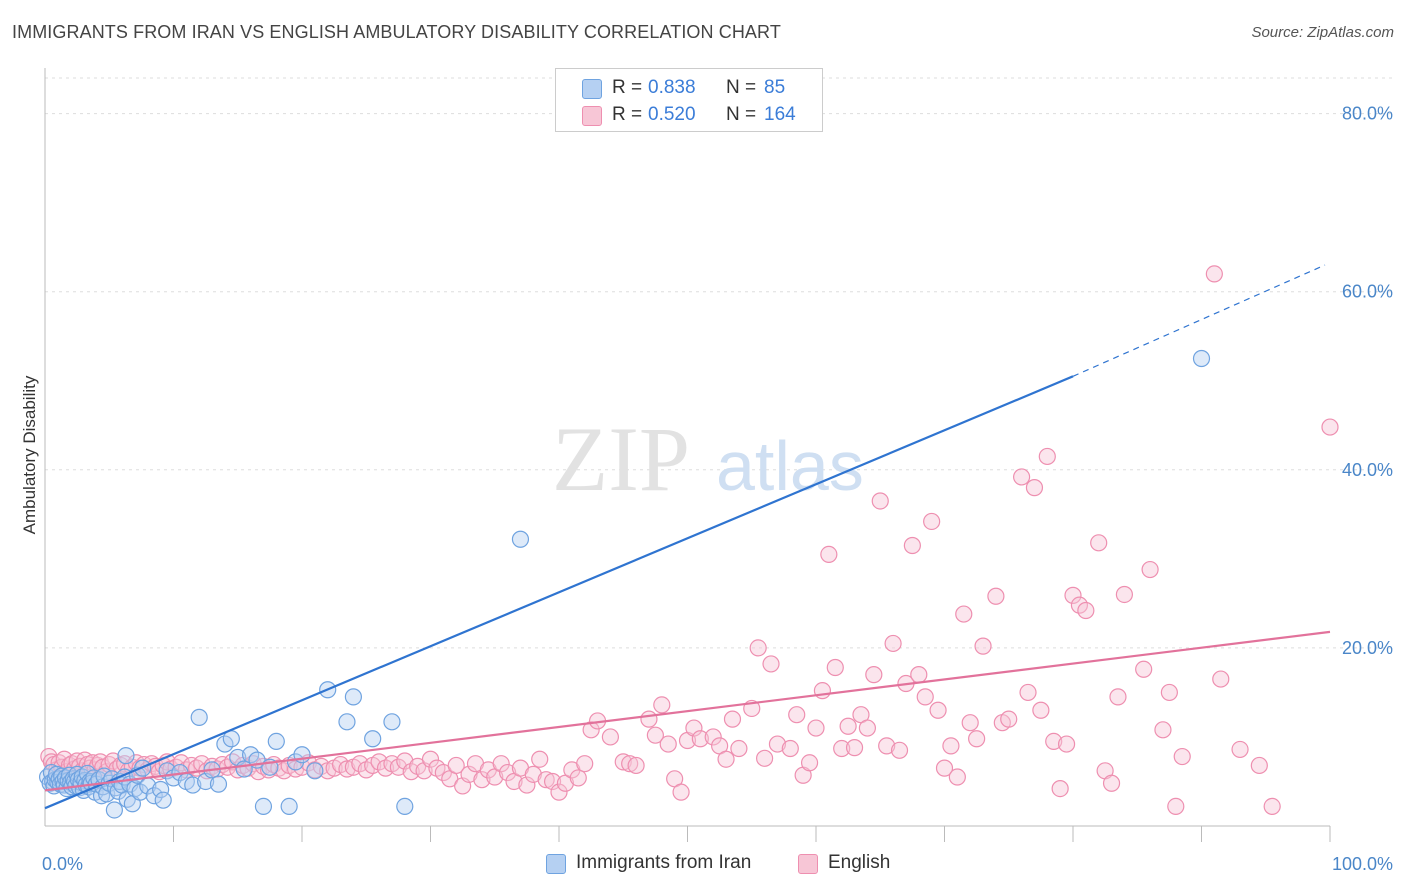  Describe the element at coordinates (708, 459) in the screenshot. I see `watermark: ZIP atlas` at that location.